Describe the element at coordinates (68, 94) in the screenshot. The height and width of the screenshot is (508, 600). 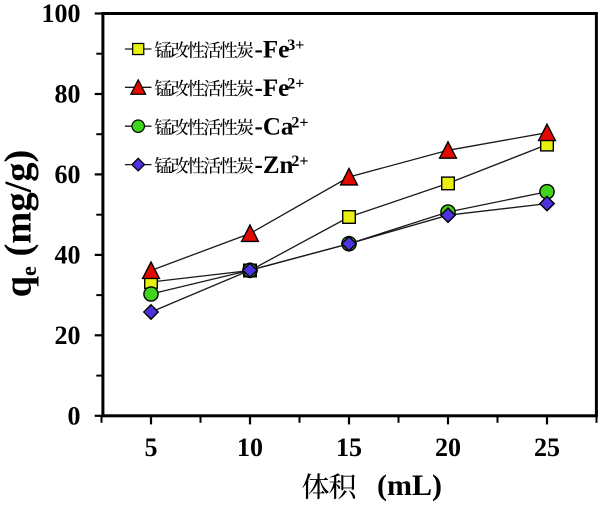
I see `svg-text: 80` at that location.